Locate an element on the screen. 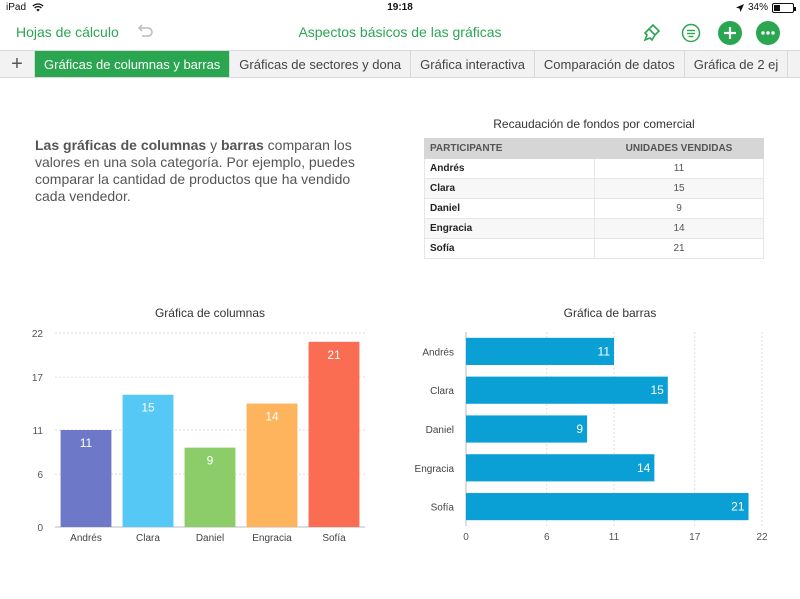 The height and width of the screenshot is (599, 800). table-header-units: UNIDADES VENDIDAS is located at coordinates (679, 148).